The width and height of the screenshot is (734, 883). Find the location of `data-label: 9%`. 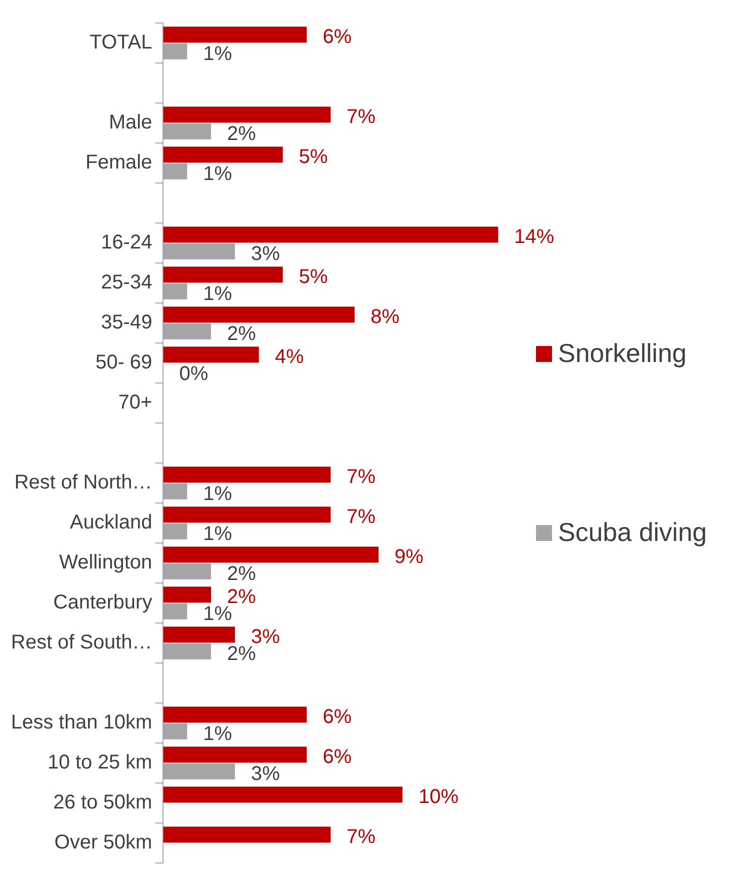

data-label: 9% is located at coordinates (409, 557).